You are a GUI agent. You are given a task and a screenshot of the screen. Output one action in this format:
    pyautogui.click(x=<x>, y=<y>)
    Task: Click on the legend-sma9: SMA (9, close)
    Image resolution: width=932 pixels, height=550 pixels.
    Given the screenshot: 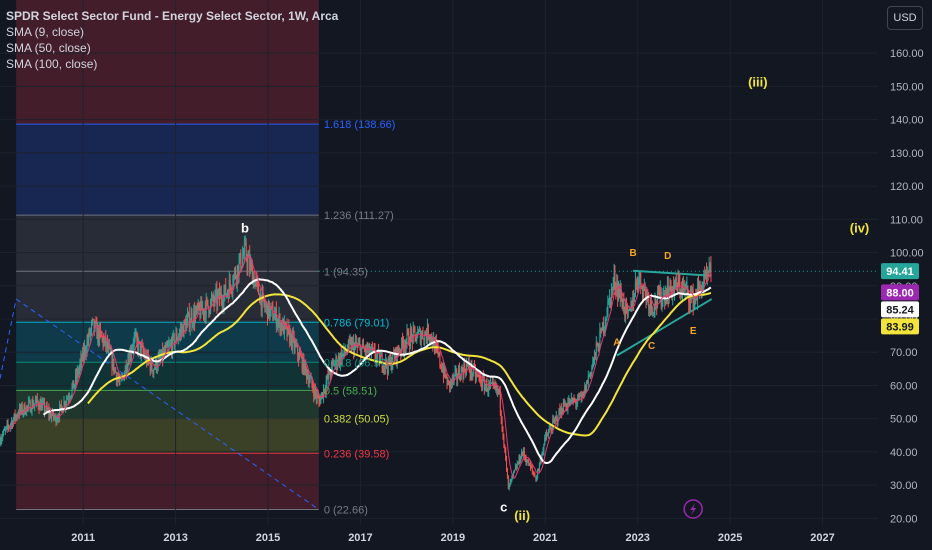 What is the action you would take?
    pyautogui.click(x=172, y=32)
    